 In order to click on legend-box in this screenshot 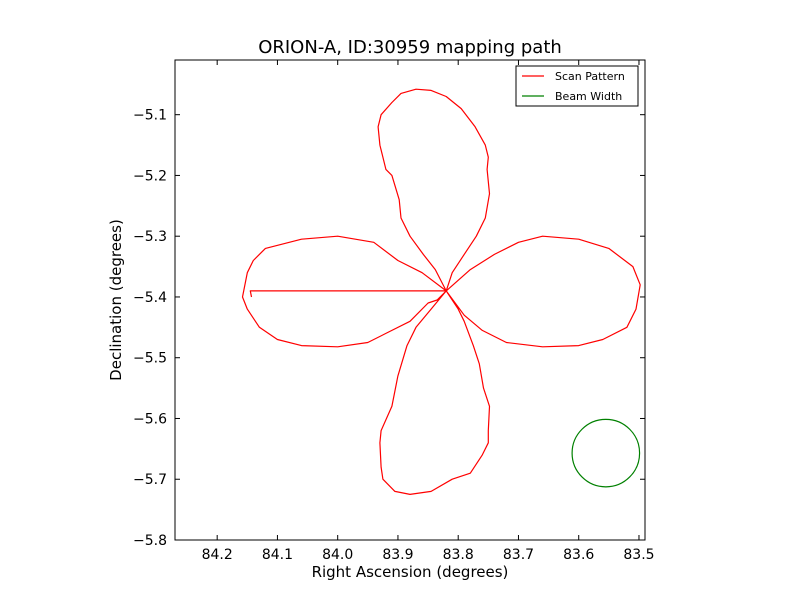, I will do `click(577, 86)`.